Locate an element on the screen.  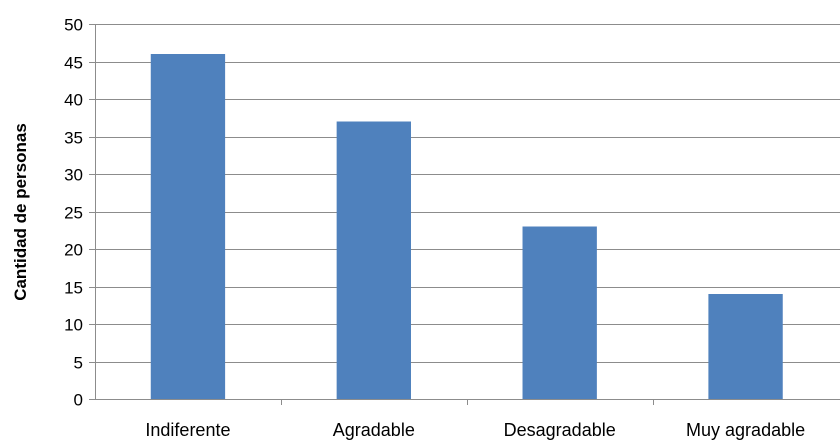
x-category-label-desagradable: Desagradable is located at coordinates (560, 430).